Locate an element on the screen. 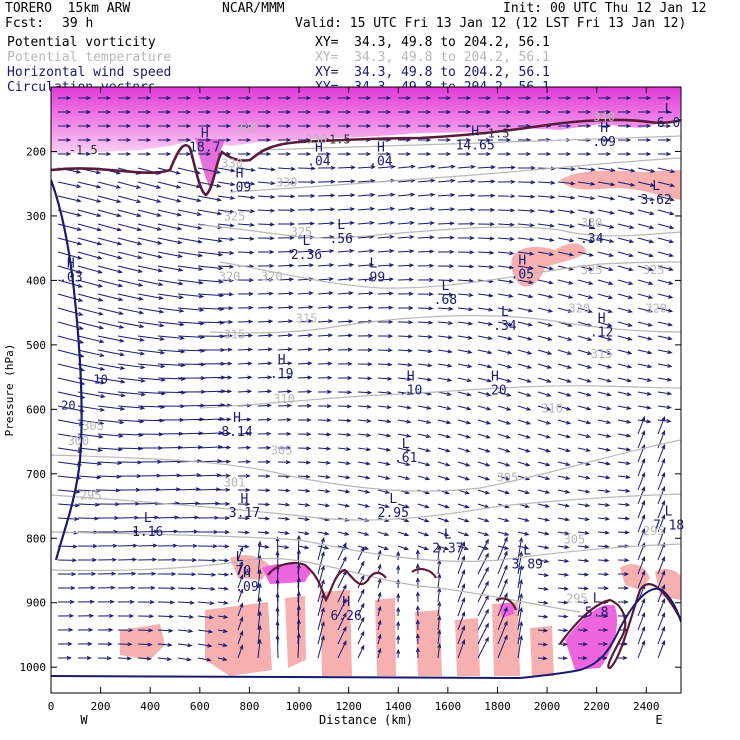  theta-contour is located at coordinates (455, 175).